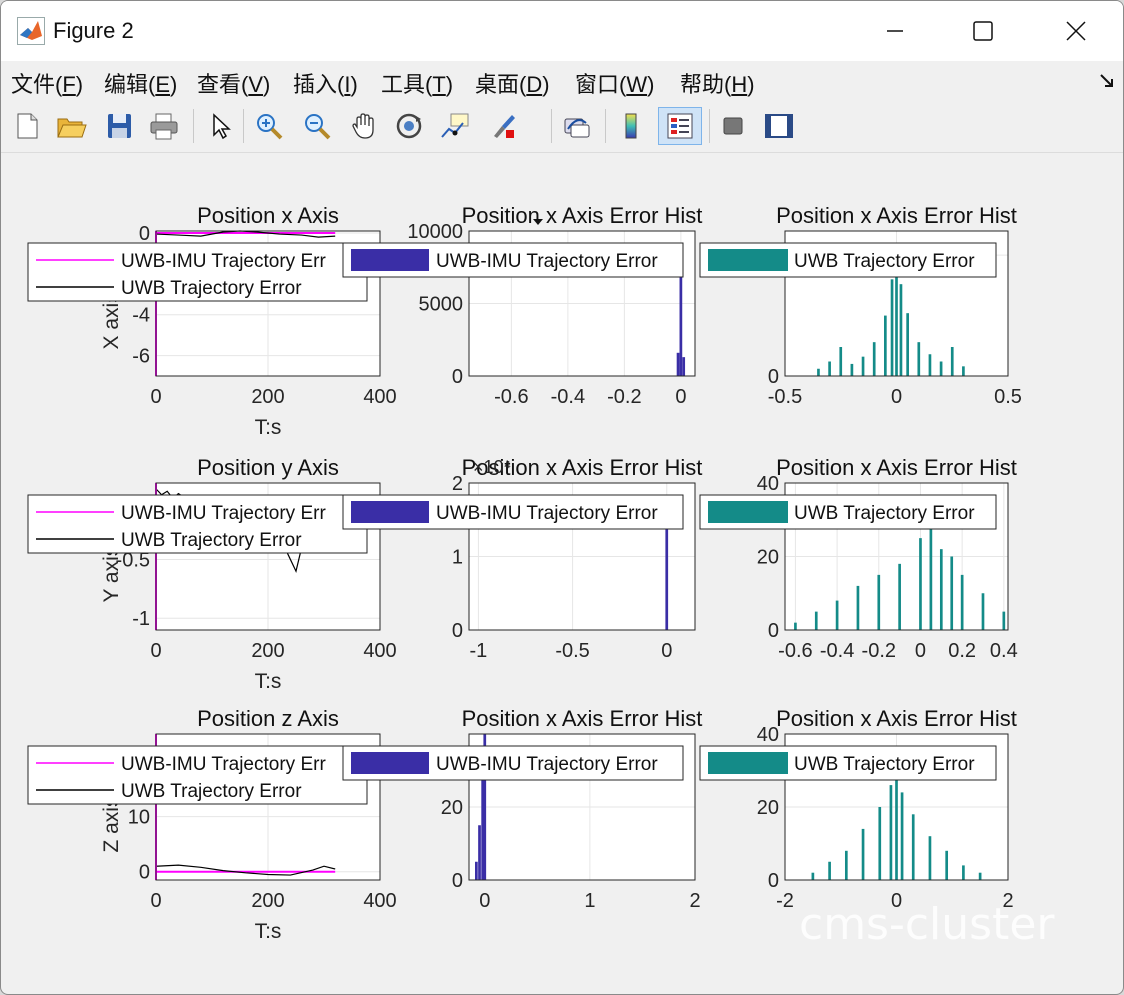 The height and width of the screenshot is (995, 1124). What do you see at coordinates (511, 397) in the screenshot?
I see `x-tick-label: -0.6` at bounding box center [511, 397].